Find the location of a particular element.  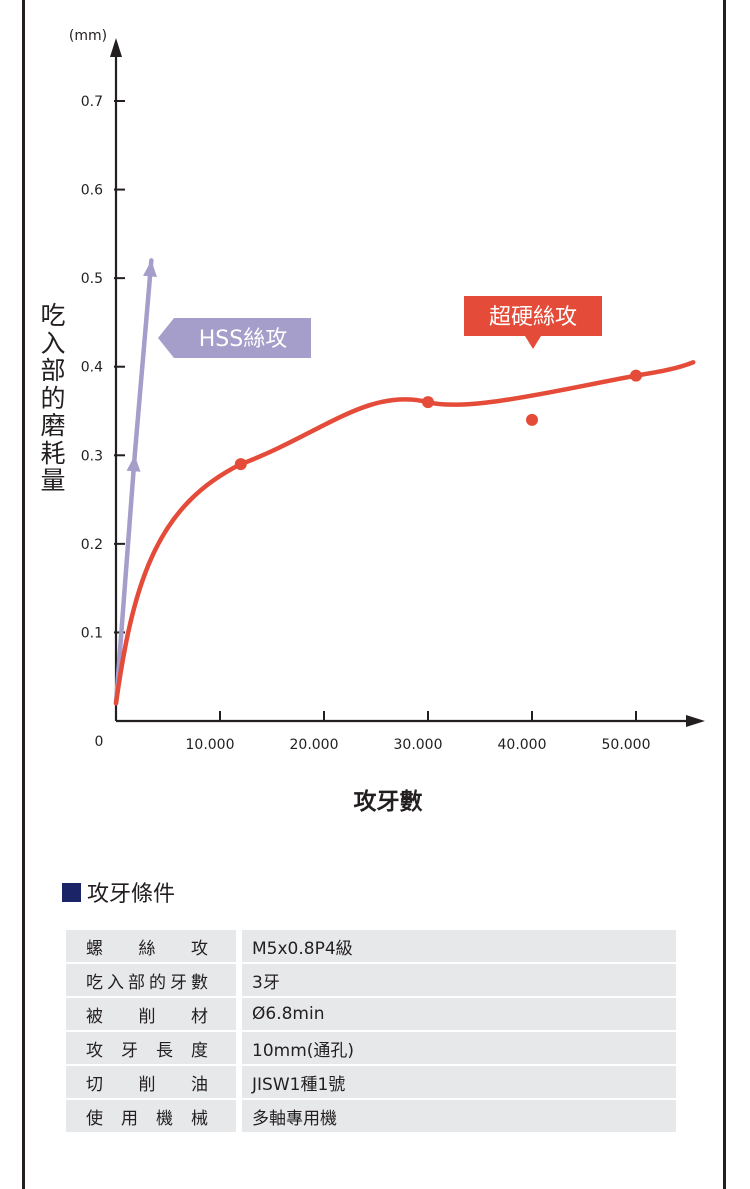

condition-key: 切削油 is located at coordinates (154, 1083).